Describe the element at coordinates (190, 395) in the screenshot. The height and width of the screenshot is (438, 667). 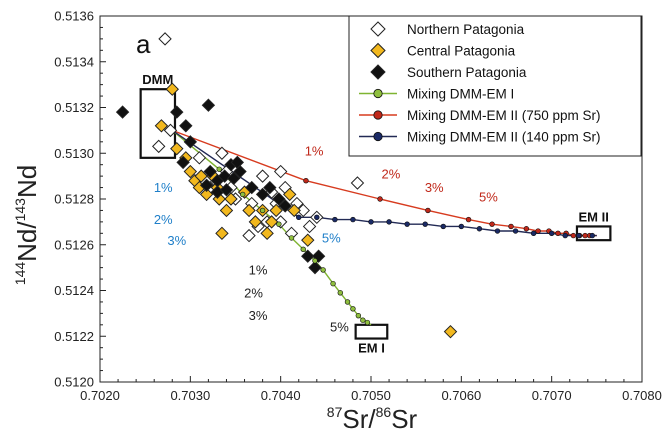
I see `x-tick-label: 0.7030` at that location.